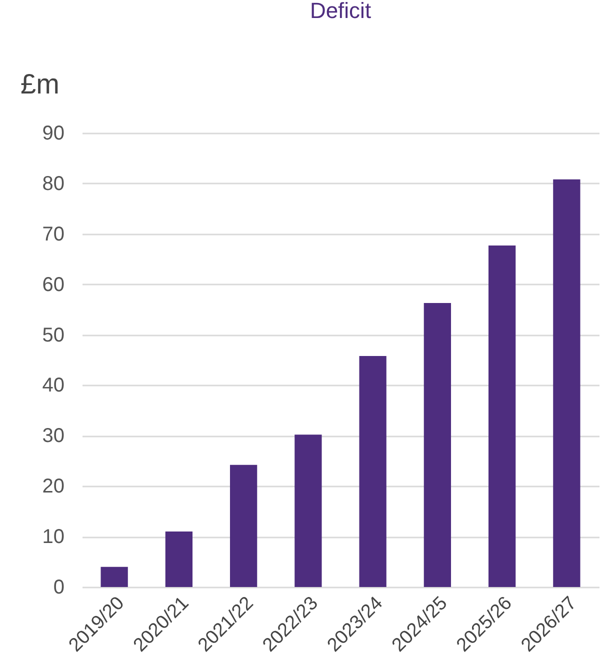  I want to click on y-tick-label: 30, so click(53, 436).